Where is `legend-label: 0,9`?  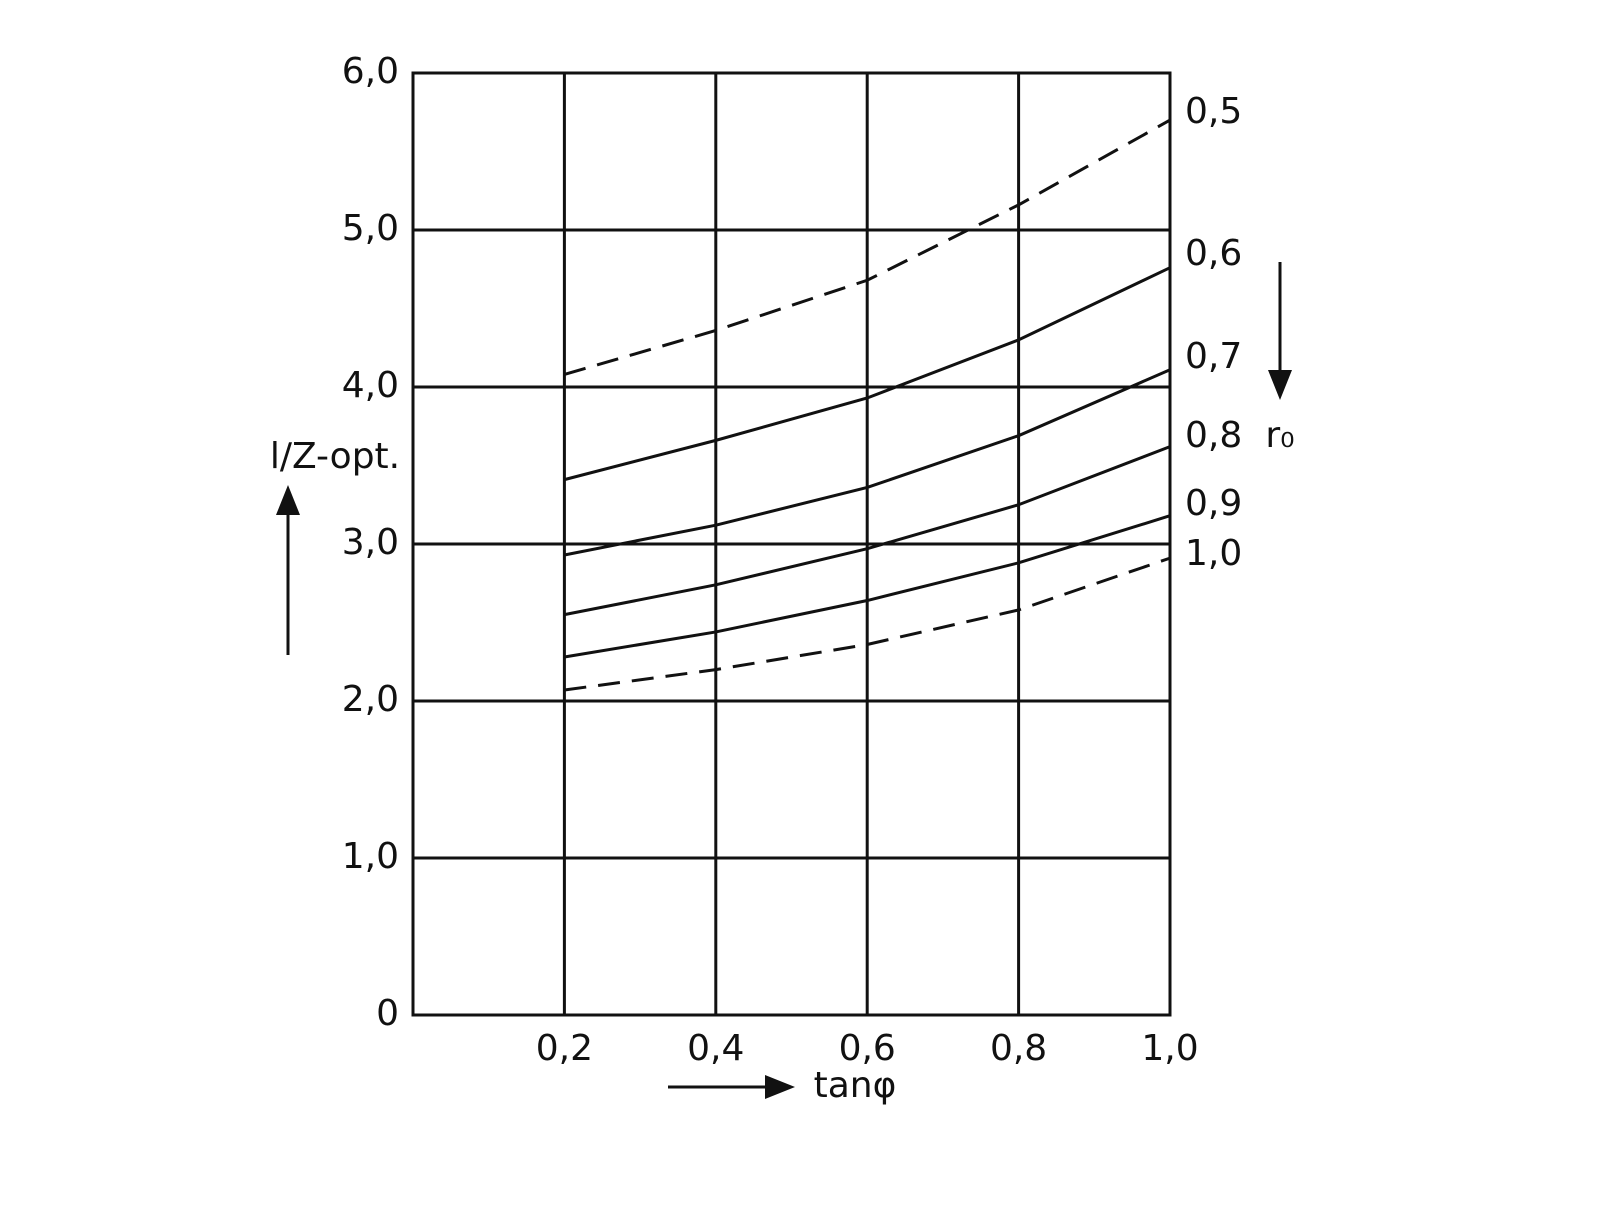 legend-label: 0,9 is located at coordinates (1213, 503).